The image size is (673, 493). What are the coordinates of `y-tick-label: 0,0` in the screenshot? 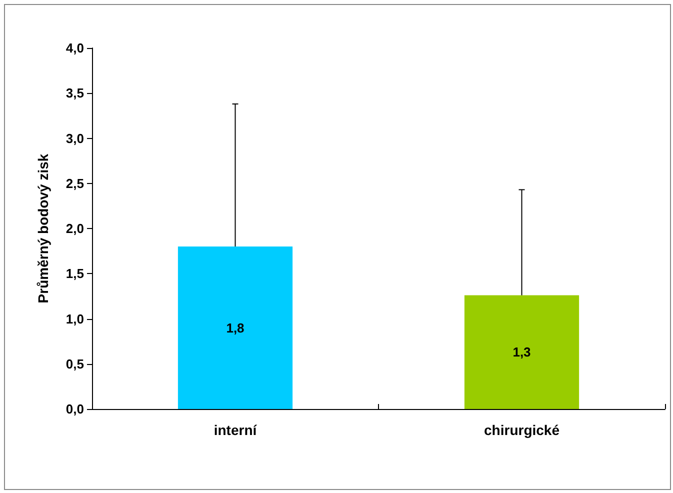 It's located at (75, 409).